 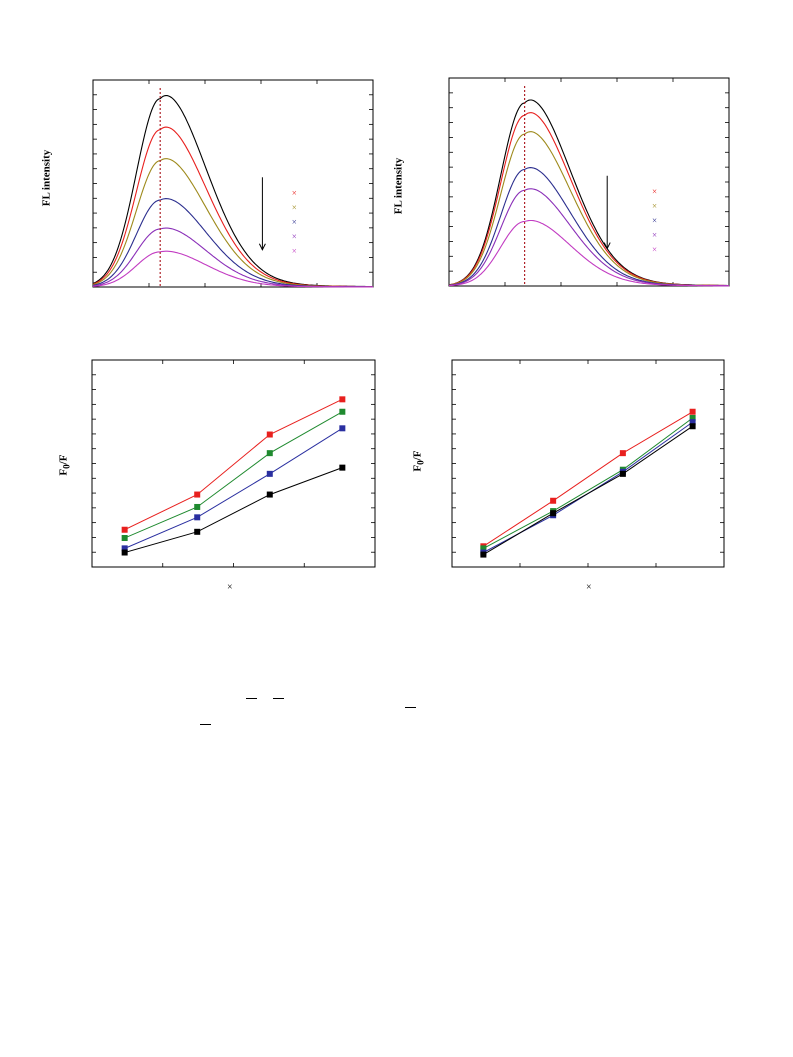 I want to click on chart-panel-b: FL intensity × × × × ×, so click(x=565, y=185).